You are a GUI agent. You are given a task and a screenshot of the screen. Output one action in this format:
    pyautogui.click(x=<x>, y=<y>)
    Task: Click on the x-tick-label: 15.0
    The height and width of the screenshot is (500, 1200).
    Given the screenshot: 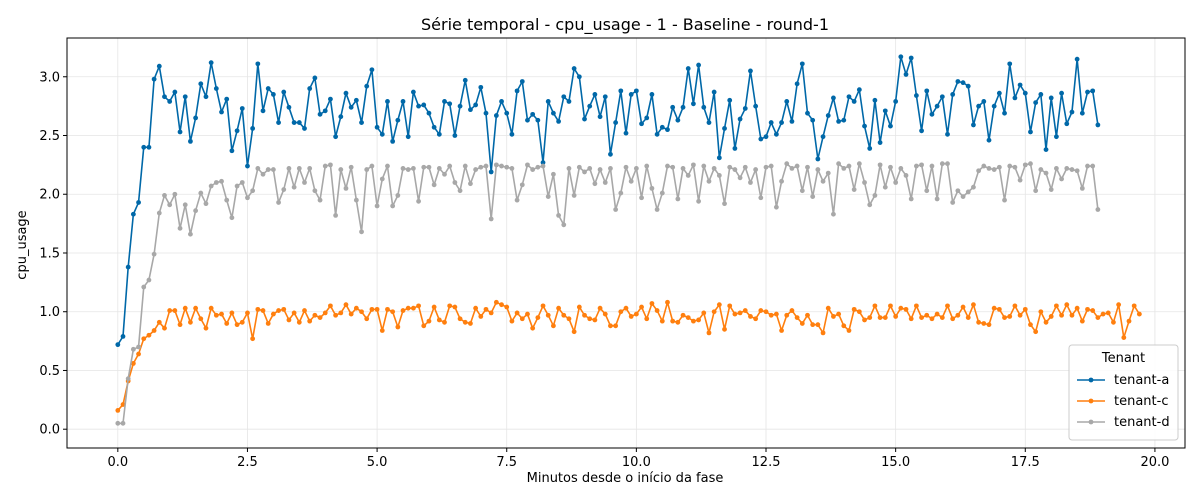 What is the action you would take?
    pyautogui.click(x=895, y=462)
    